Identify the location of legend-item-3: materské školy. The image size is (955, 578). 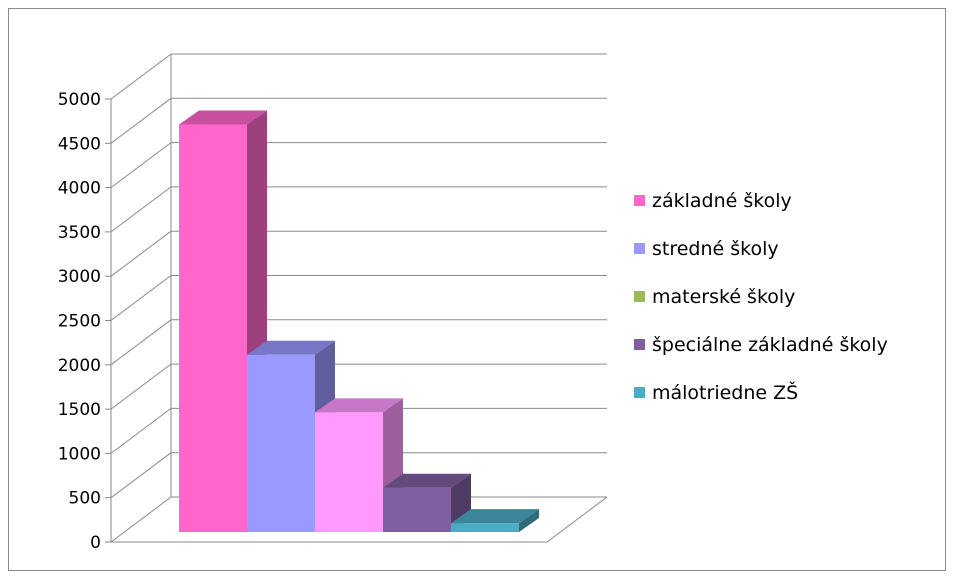
(714, 297).